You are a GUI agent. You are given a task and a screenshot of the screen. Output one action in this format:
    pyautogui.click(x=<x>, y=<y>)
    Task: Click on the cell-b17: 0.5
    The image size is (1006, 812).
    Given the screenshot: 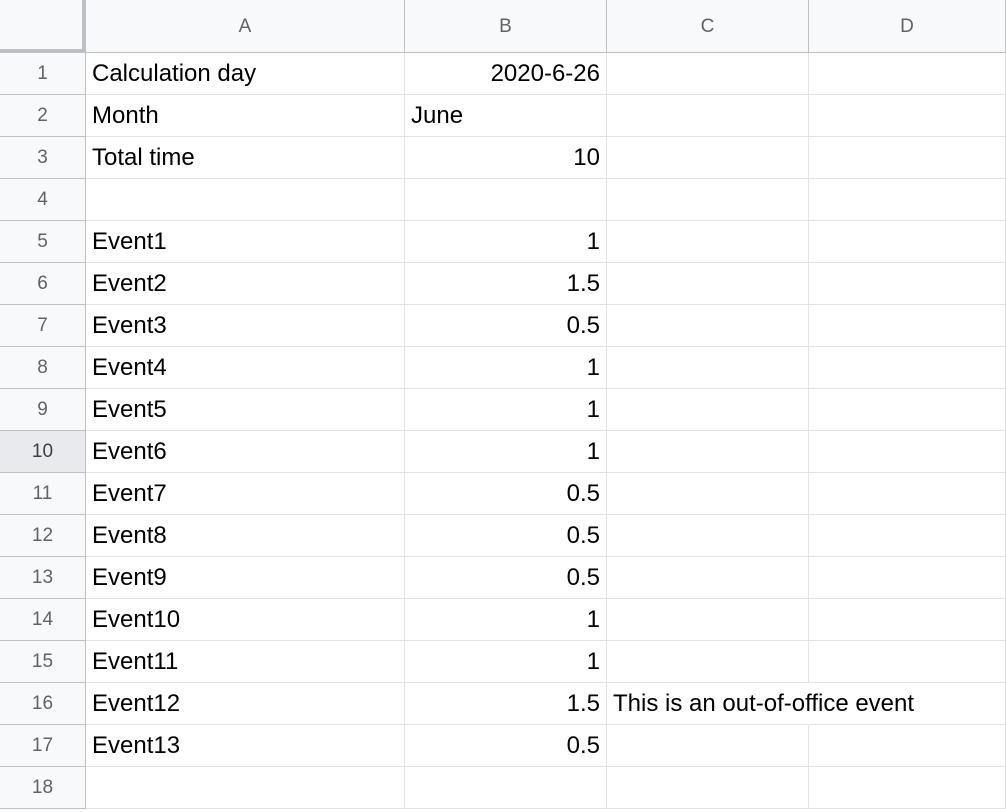 What is the action you would take?
    pyautogui.click(x=506, y=746)
    